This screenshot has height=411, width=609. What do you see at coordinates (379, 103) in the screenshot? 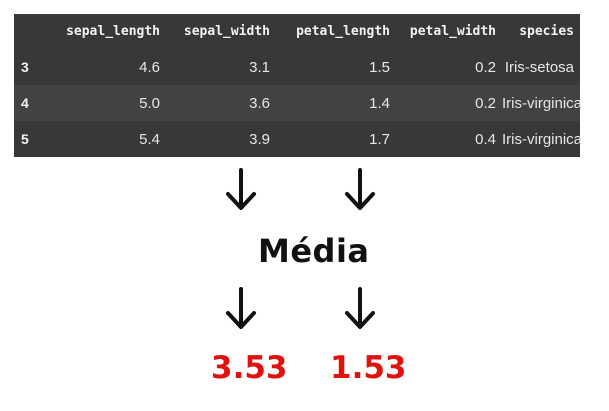
I see `cell-petal-length: 1.4` at bounding box center [379, 103].